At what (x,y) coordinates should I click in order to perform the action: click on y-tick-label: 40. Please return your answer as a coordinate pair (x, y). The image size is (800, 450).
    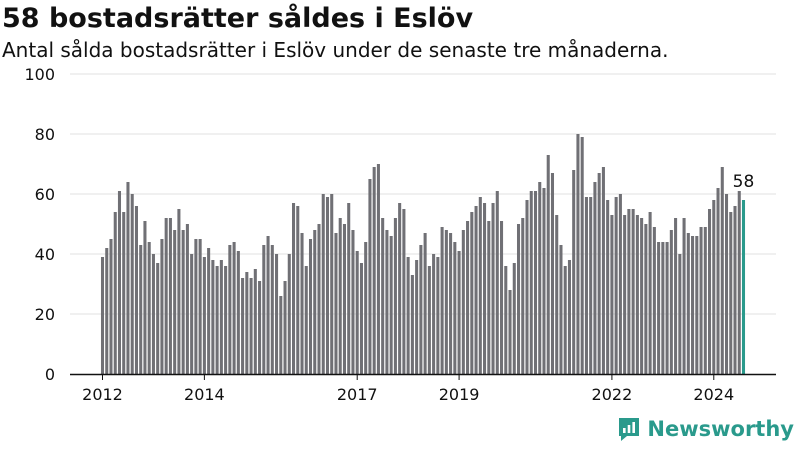
    Looking at the image, I should click on (45, 254).